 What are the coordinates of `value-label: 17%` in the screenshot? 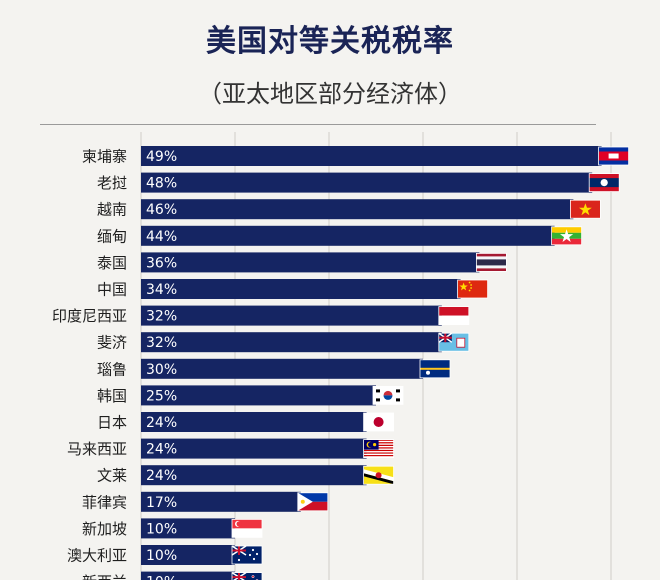 It's located at (161, 503).